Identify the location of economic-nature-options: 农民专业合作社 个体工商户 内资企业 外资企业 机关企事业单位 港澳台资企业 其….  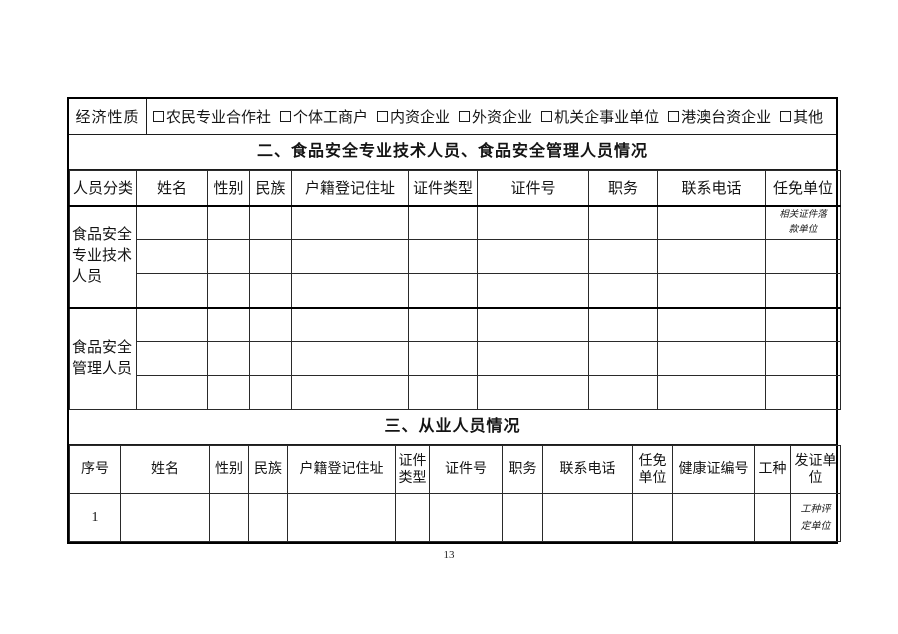
(491, 116).